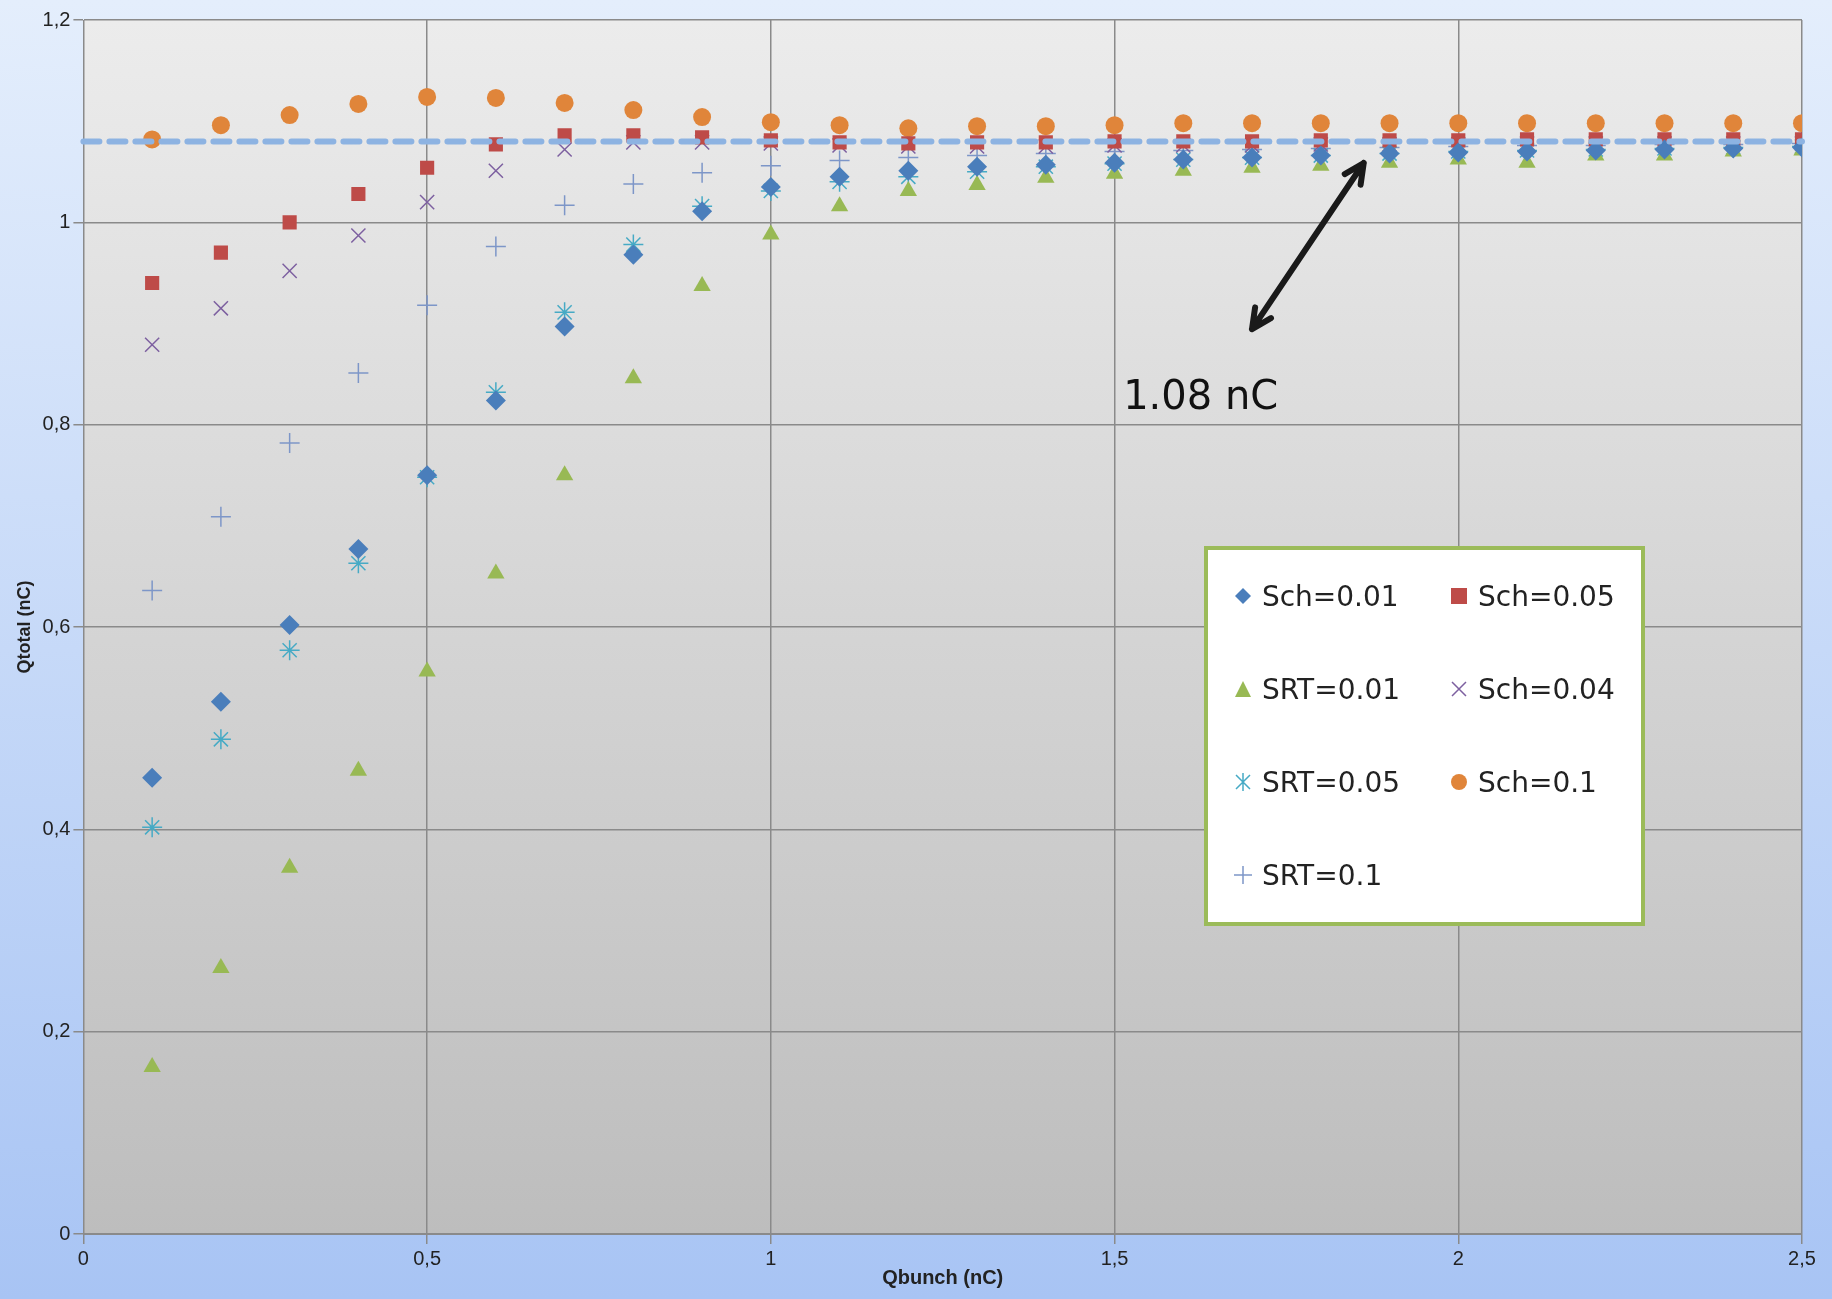 The height and width of the screenshot is (1299, 1832). I want to click on y-tick-label: 1, so click(65, 220).